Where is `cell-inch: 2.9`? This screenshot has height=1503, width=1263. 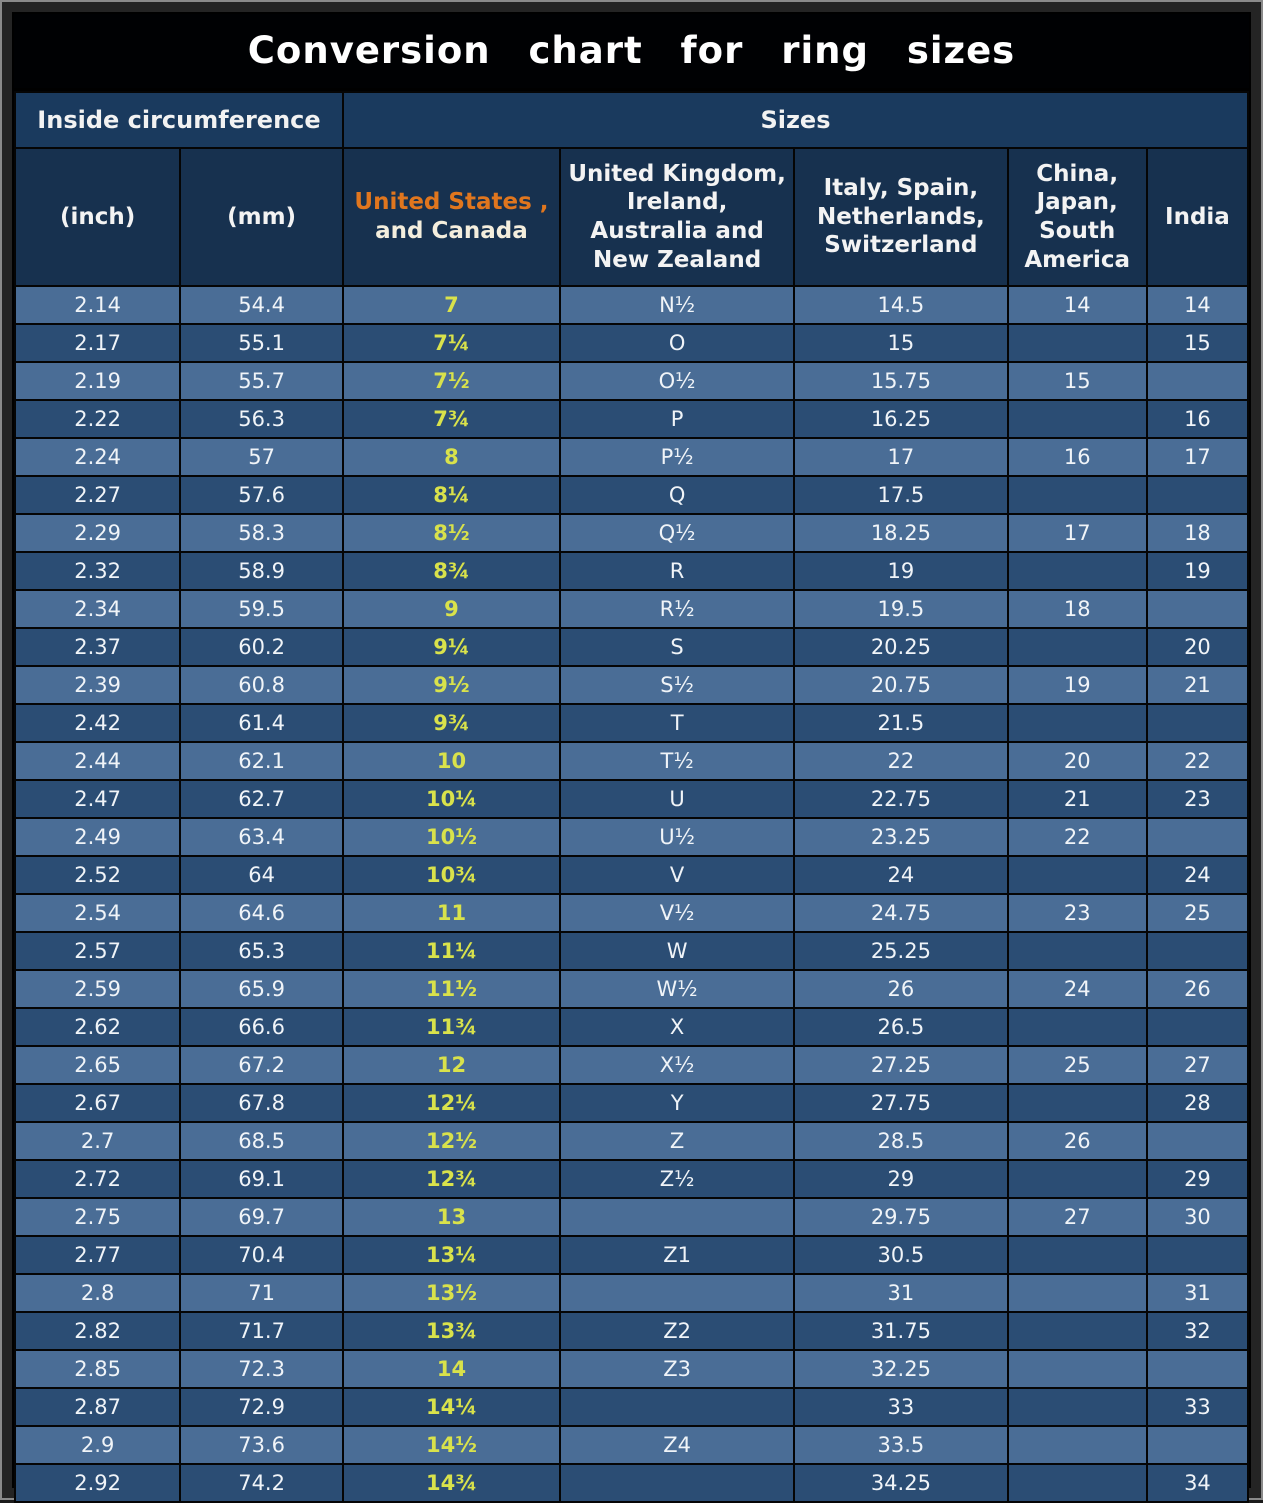
cell-inch: 2.9 is located at coordinates (97, 1445).